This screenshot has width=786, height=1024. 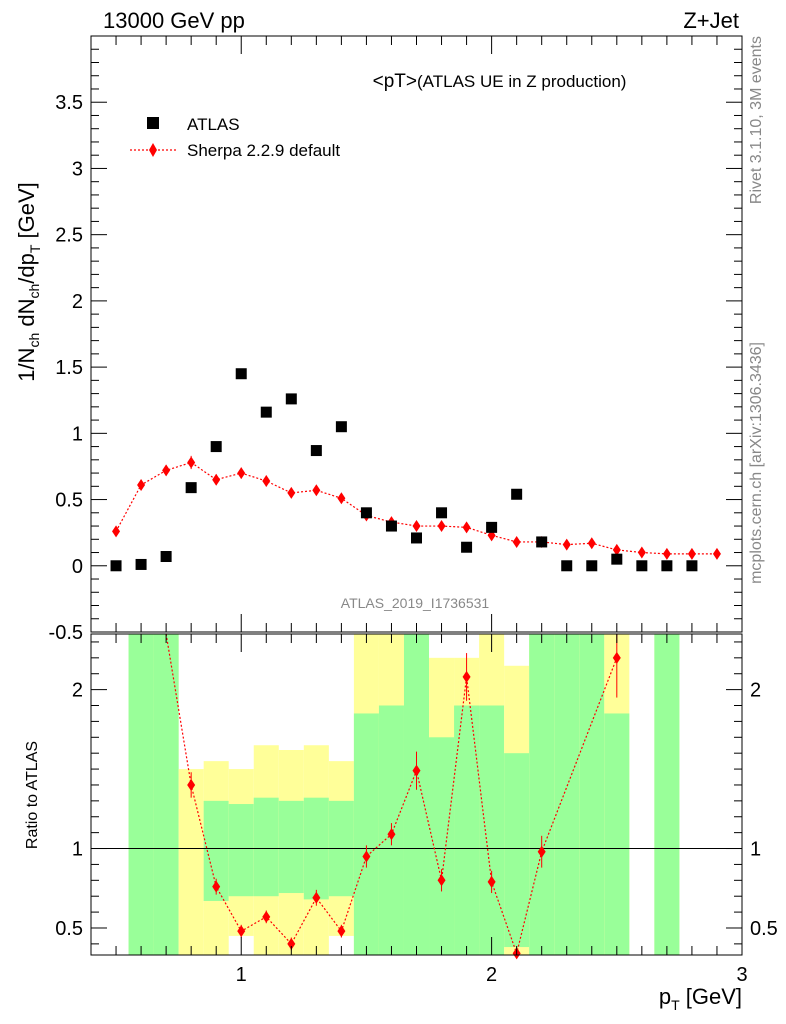 I want to click on main-y-tick-label: 3.5, so click(x=69, y=103).